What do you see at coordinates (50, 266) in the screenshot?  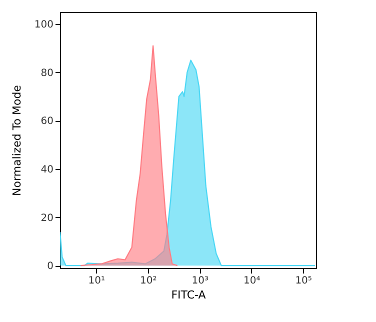 I see `y-tick-label: 0` at bounding box center [50, 266].